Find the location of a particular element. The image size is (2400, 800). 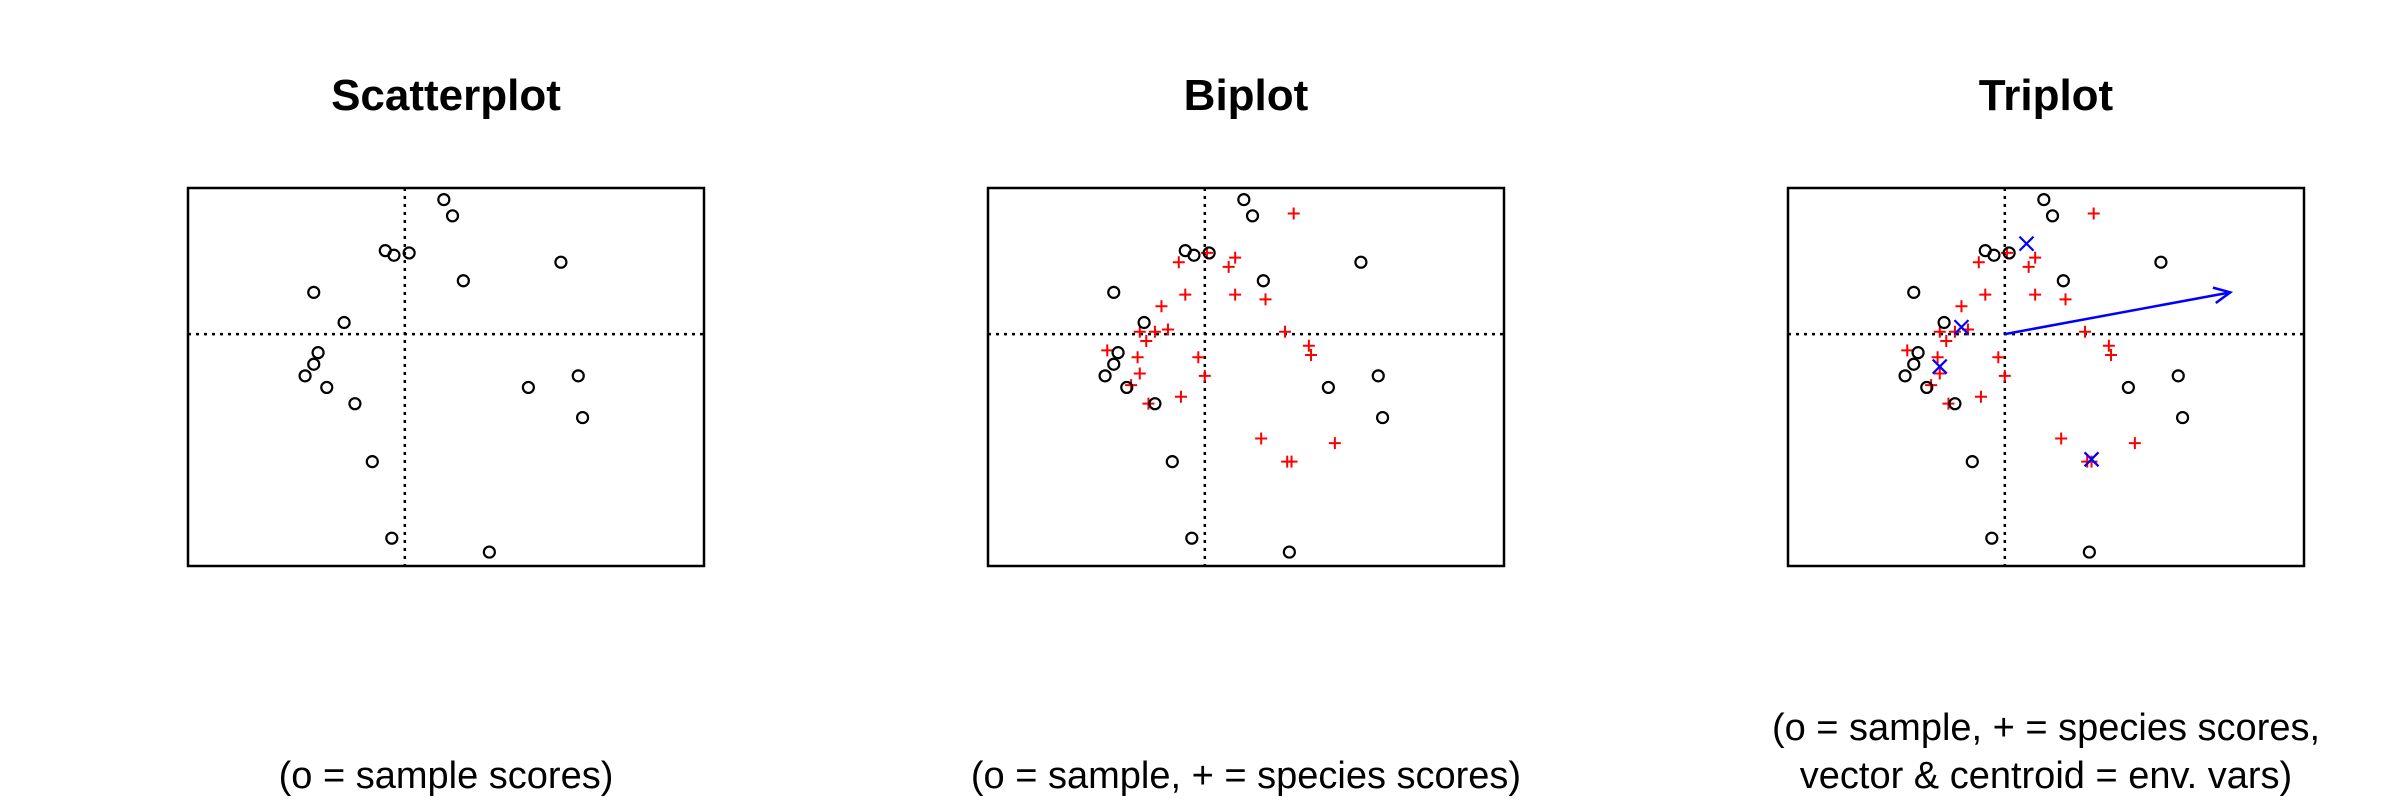

panel-1-caption-line-1: (o = sample scores) is located at coordinates (446, 776).